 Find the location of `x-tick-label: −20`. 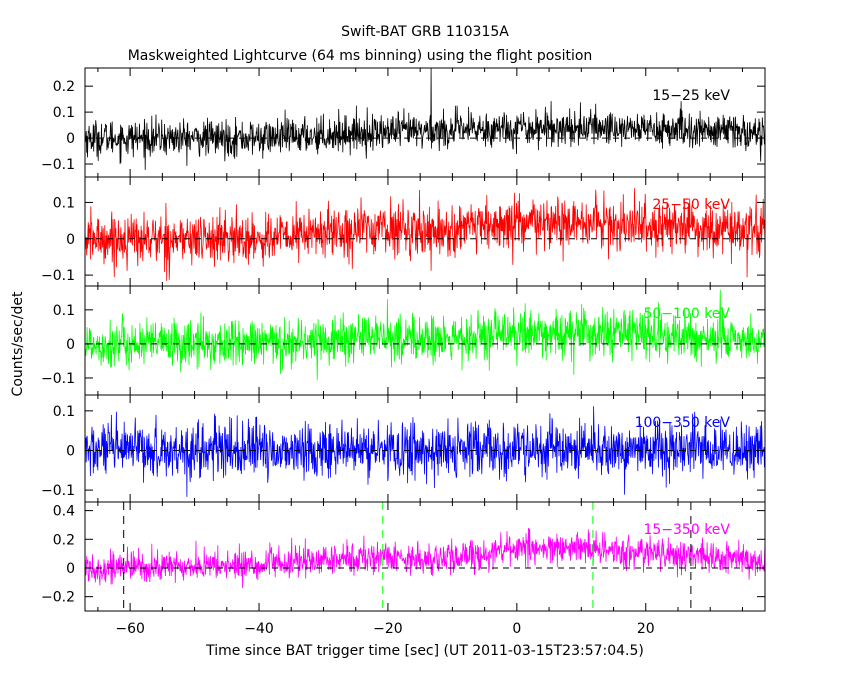

x-tick-label: −20 is located at coordinates (388, 629).